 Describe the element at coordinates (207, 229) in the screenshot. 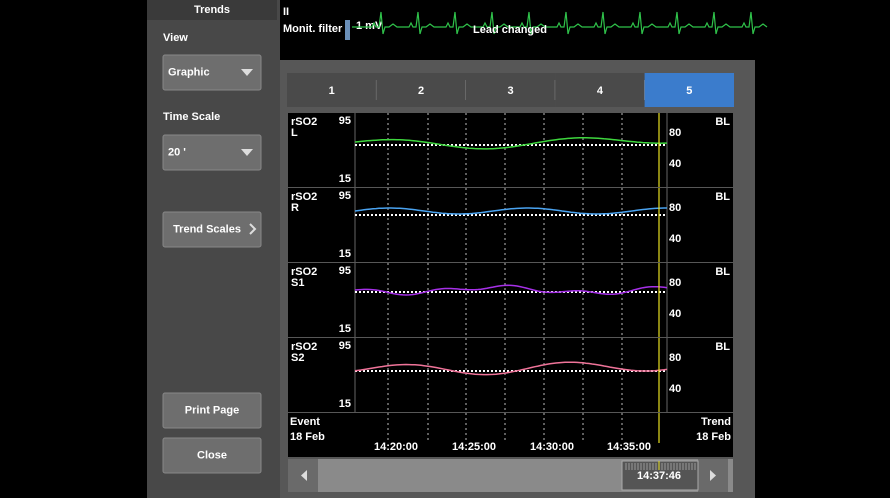

I see `button-label: Trend Scales` at that location.